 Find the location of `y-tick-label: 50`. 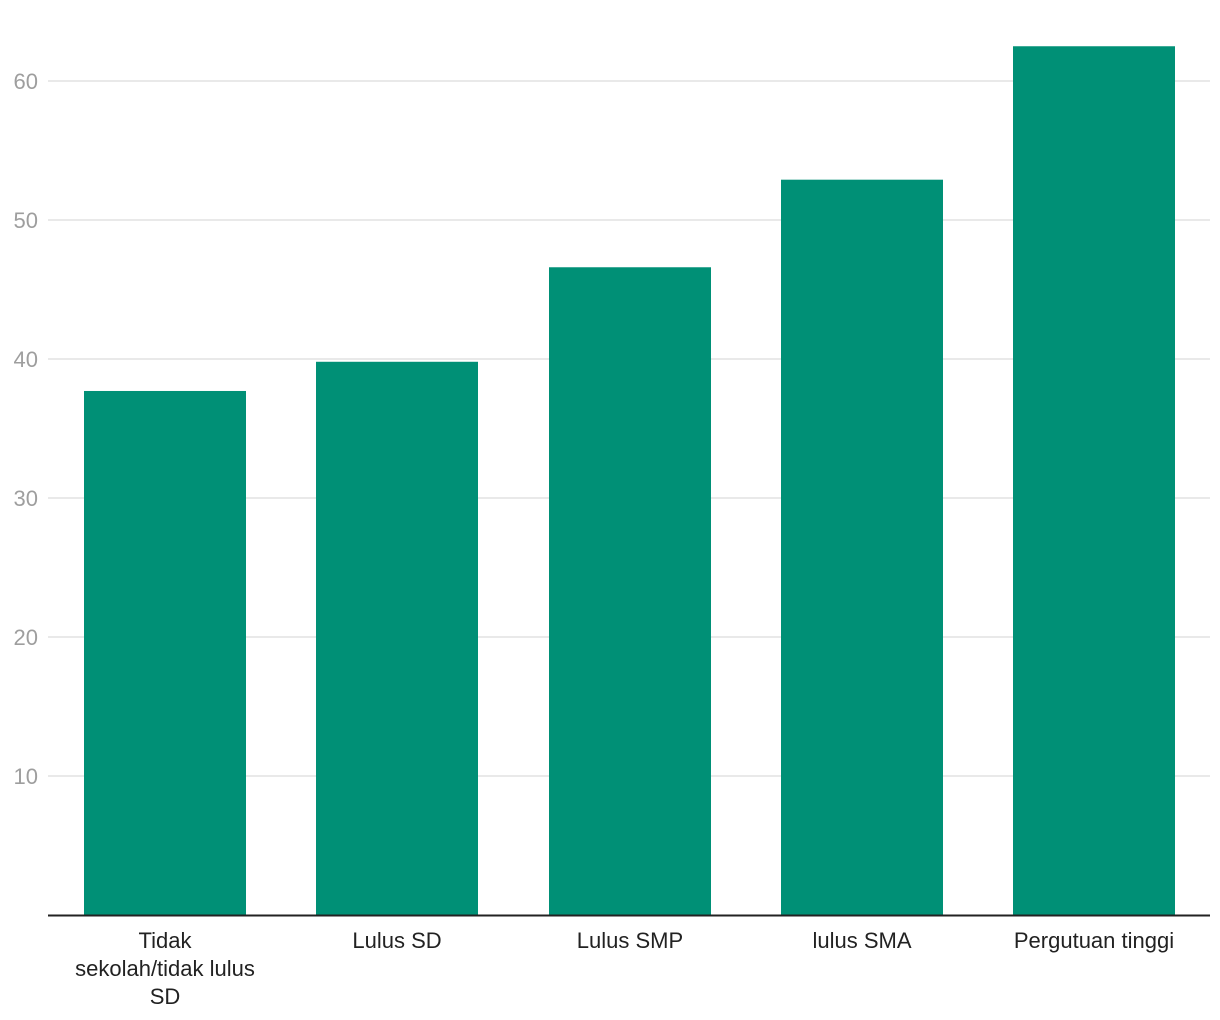

y-tick-label: 50 is located at coordinates (26, 220).